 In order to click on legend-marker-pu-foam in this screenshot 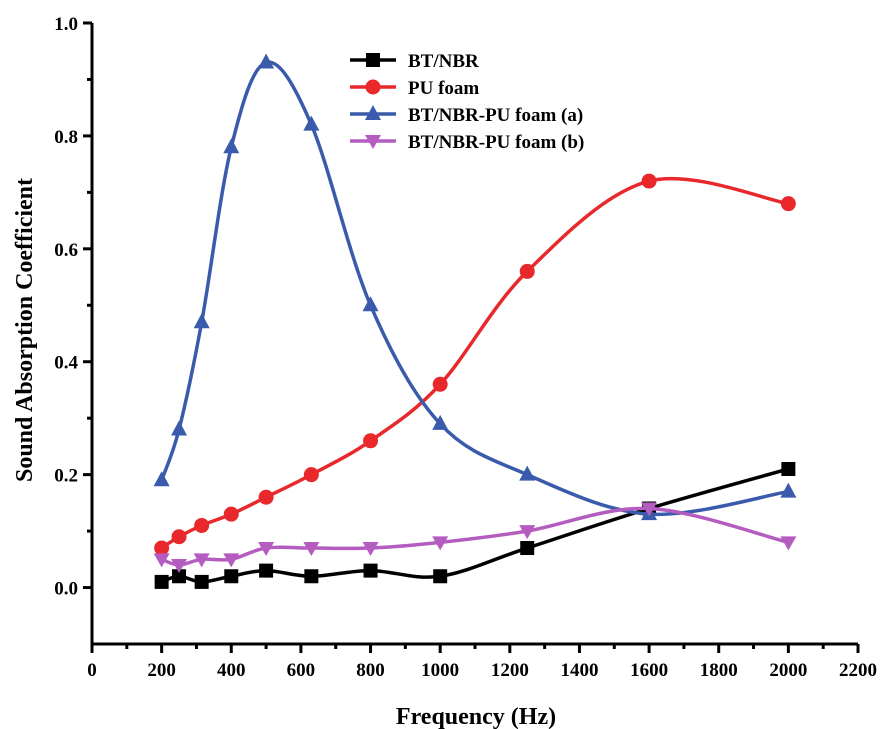, I will do `click(373, 87)`.